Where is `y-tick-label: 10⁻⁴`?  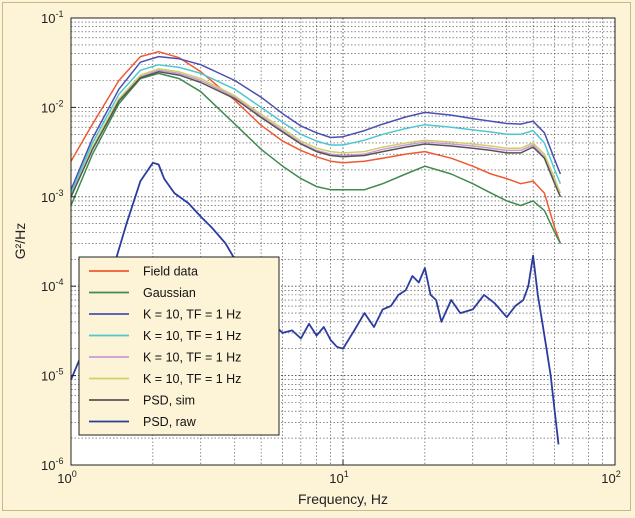 y-tick-label: 10⁻⁴ is located at coordinates (52, 285).